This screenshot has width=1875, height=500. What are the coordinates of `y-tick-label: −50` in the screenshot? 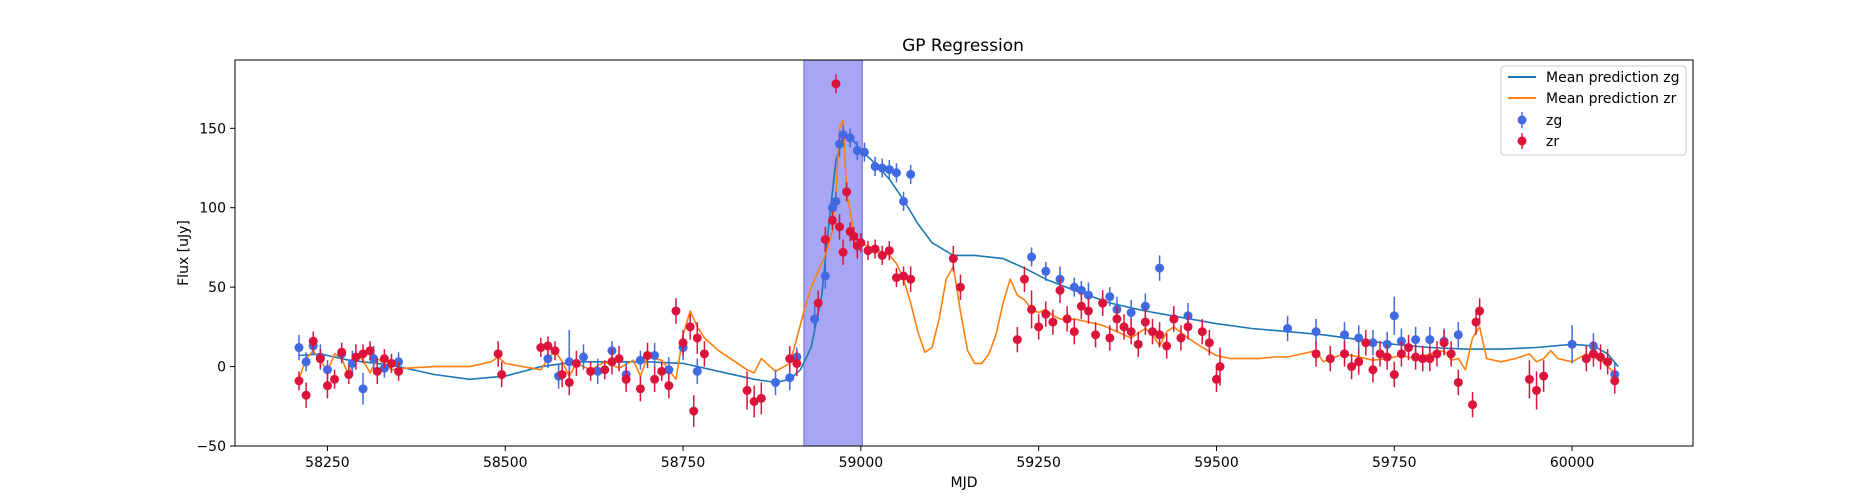 It's located at (211, 447).